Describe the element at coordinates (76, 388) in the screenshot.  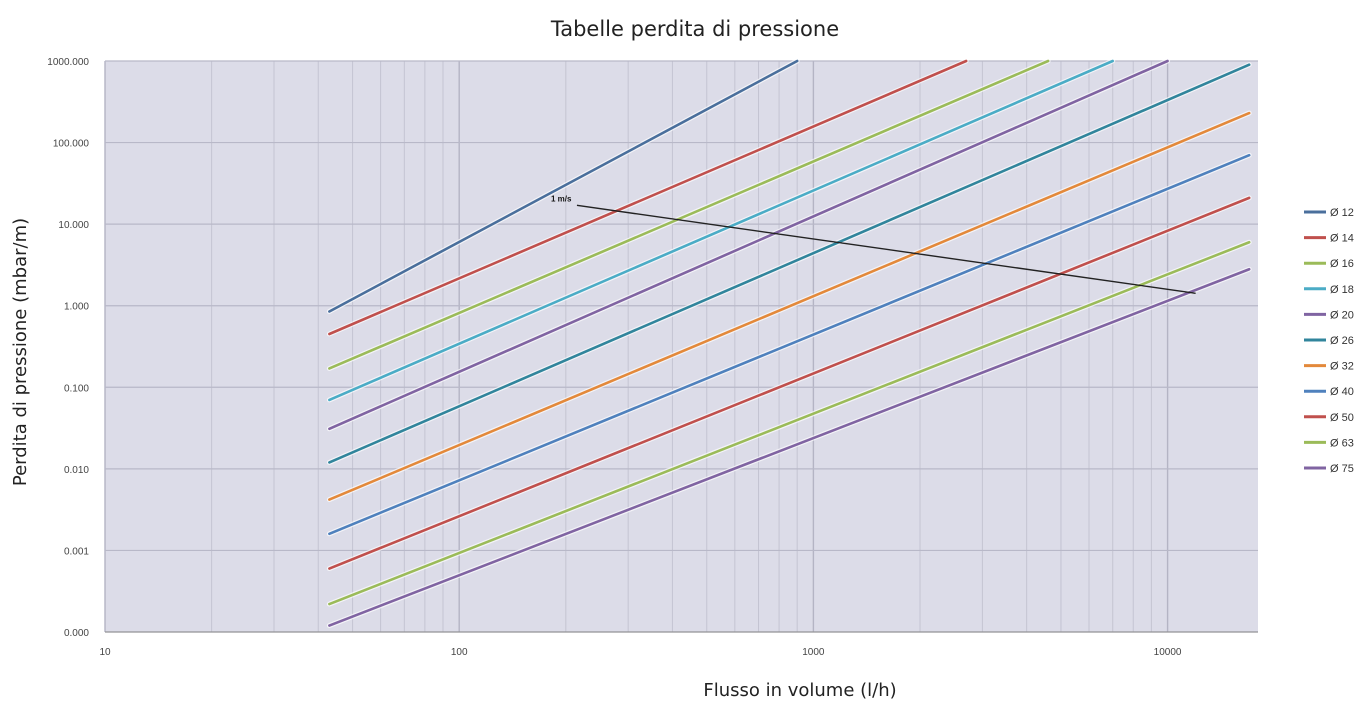
I see `y-tick-label: 0.100` at that location.